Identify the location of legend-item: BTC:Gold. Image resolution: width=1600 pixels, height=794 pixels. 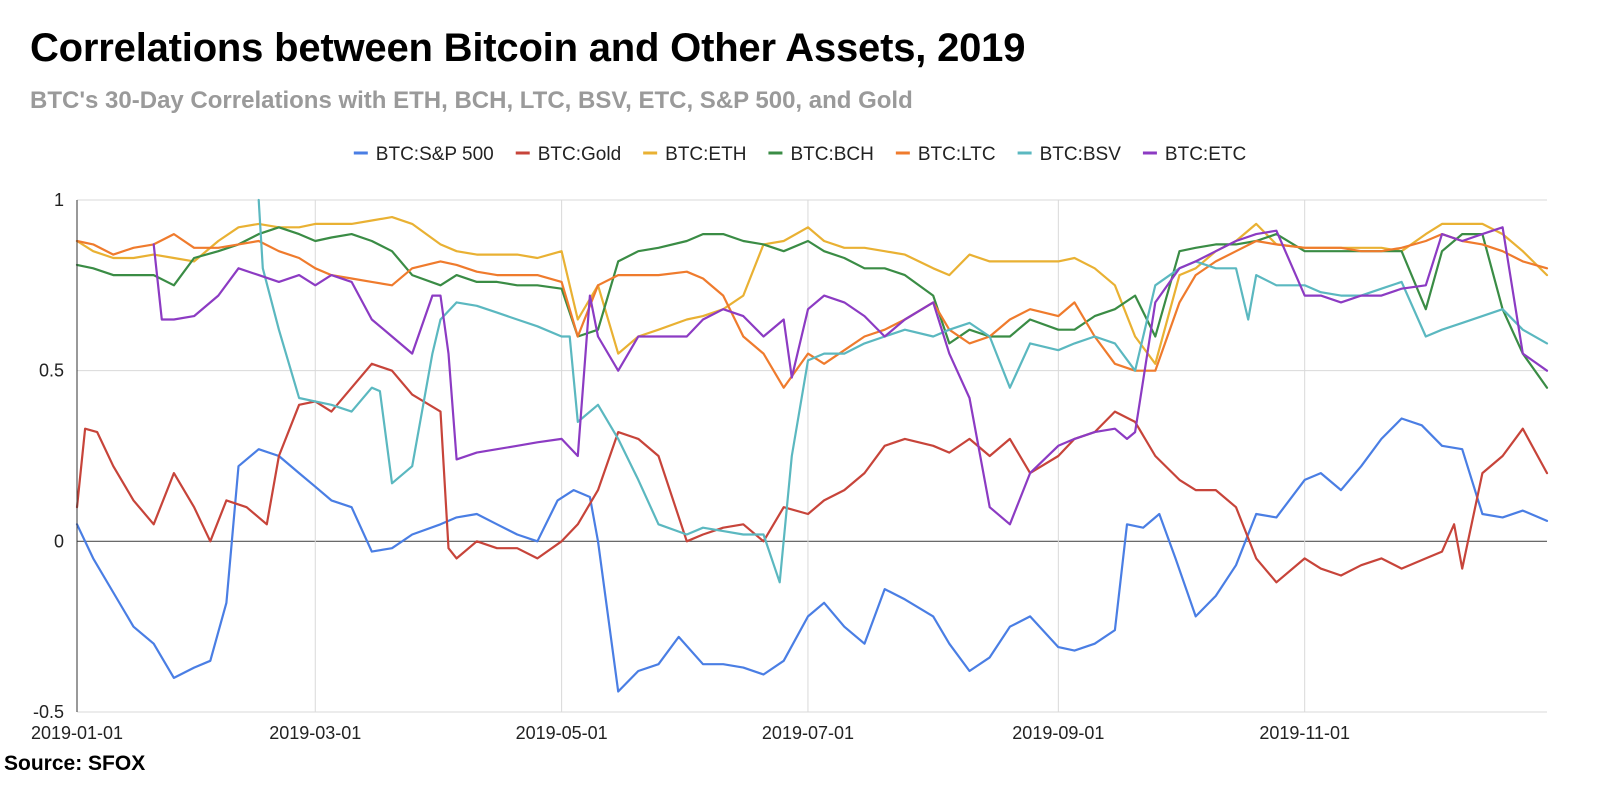
(568, 154).